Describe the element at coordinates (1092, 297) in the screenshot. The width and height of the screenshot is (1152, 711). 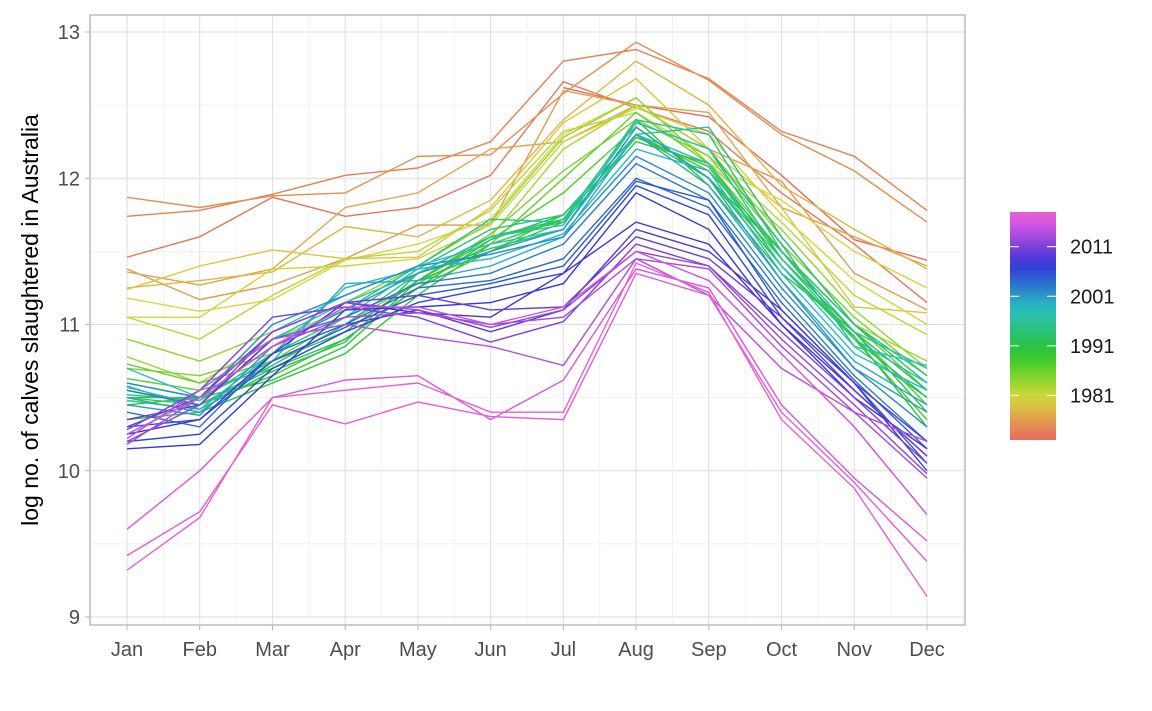
I see `legend-label: 2001` at that location.